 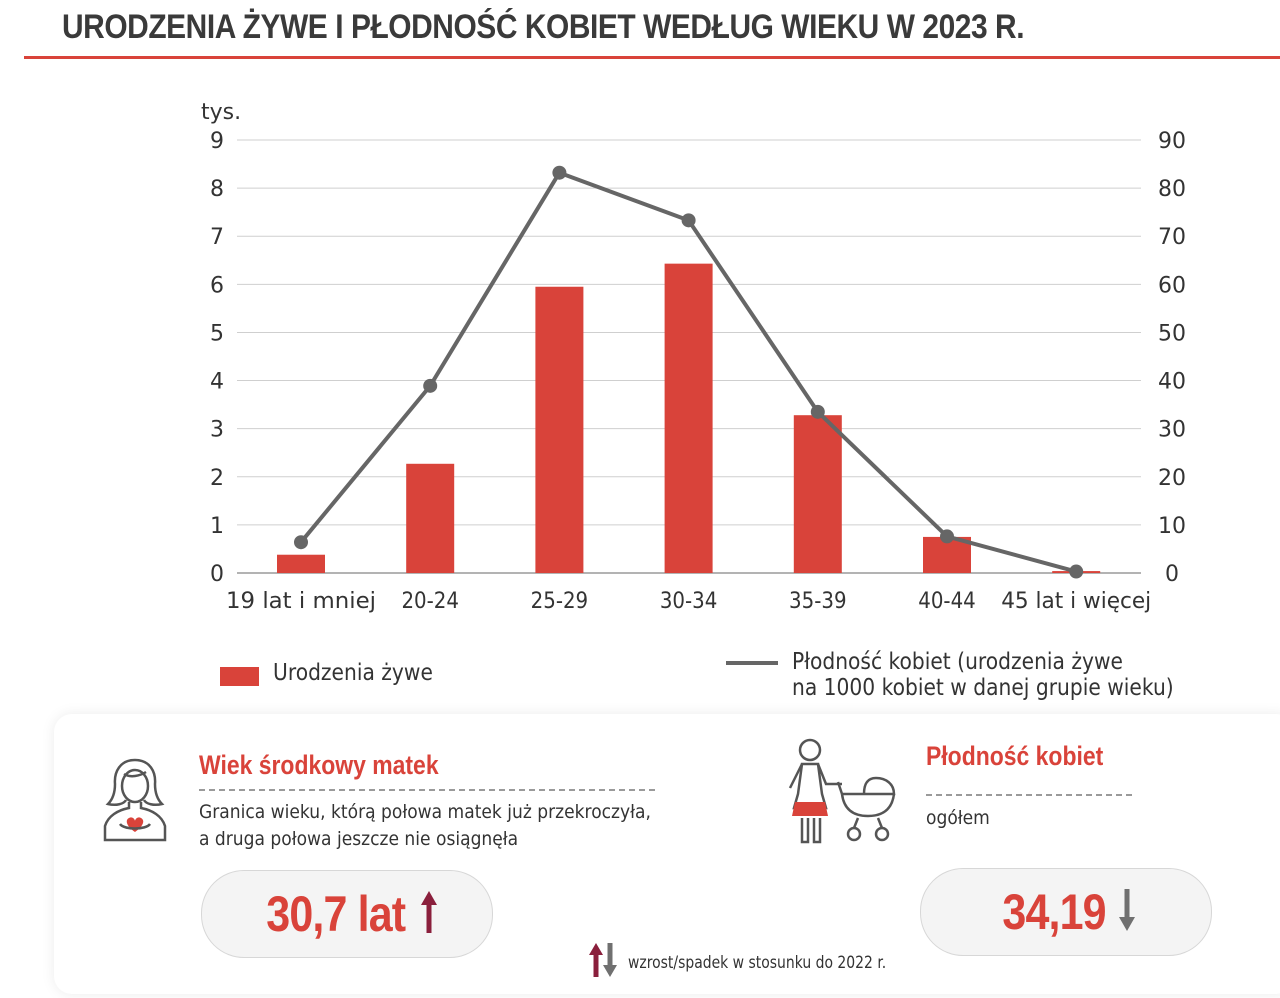 What do you see at coordinates (336, 914) in the screenshot?
I see `median-age-value: 30,7 lat` at bounding box center [336, 914].